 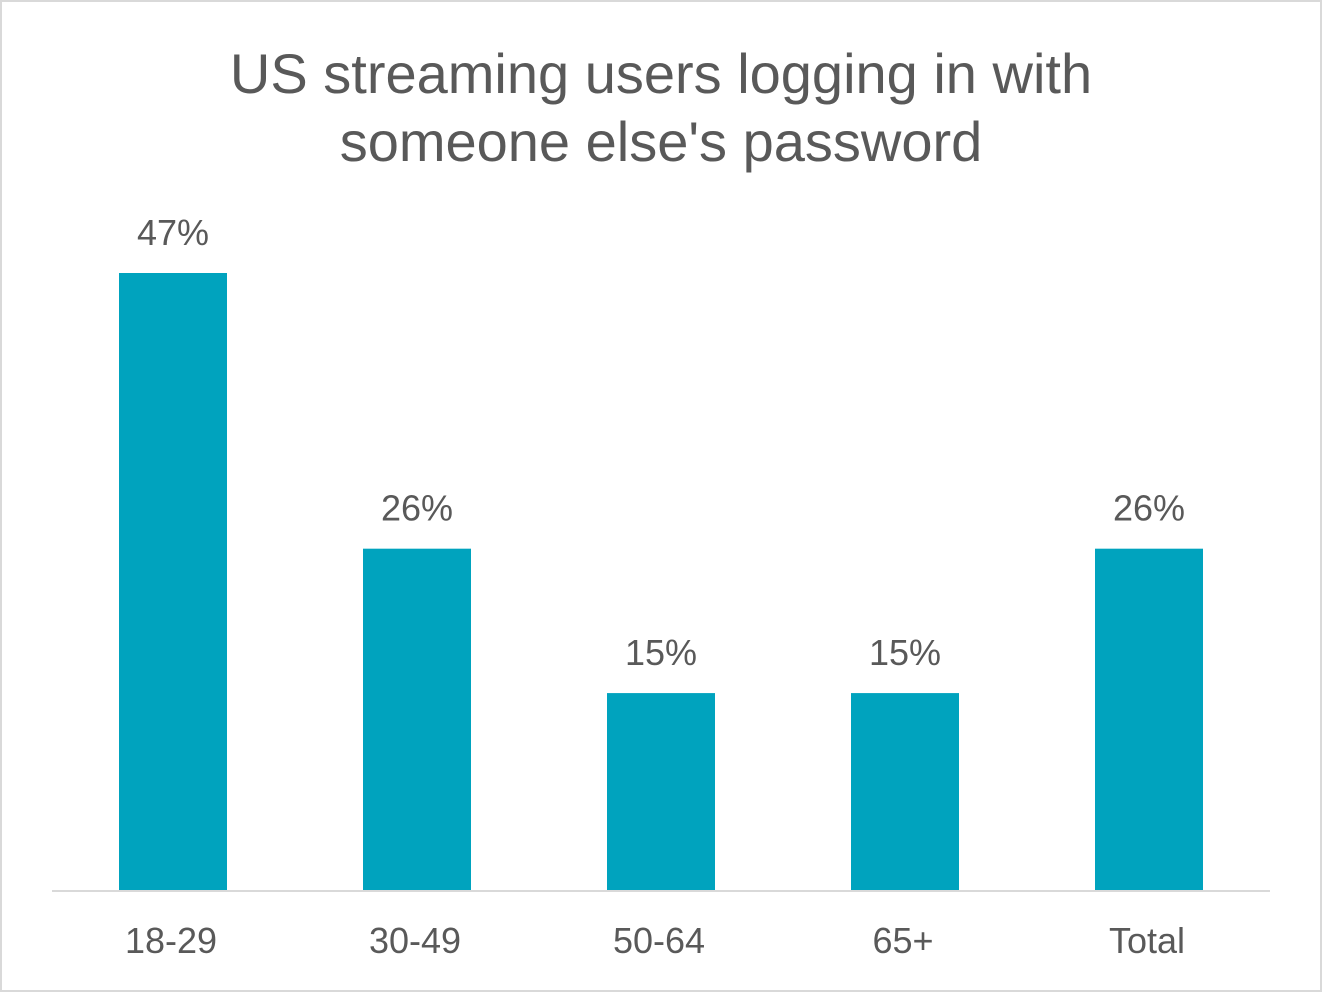 I want to click on x-tick-label: Total, so click(x=1147, y=940).